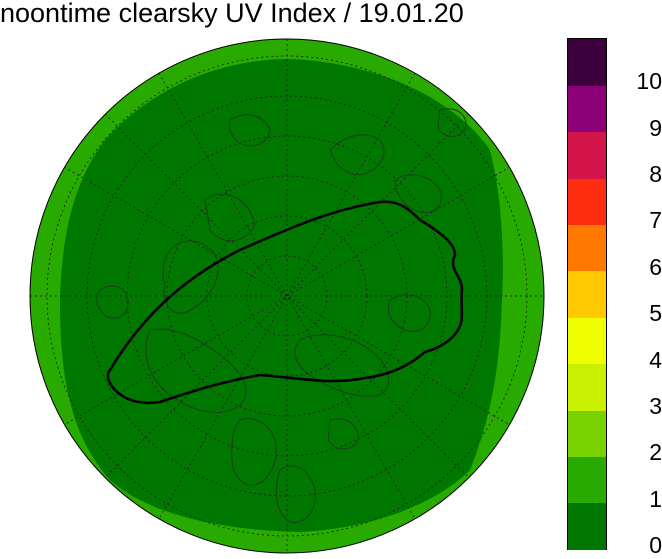 The width and height of the screenshot is (662, 559). What do you see at coordinates (655, 127) in the screenshot?
I see `legend-label-9: 9` at bounding box center [655, 127].